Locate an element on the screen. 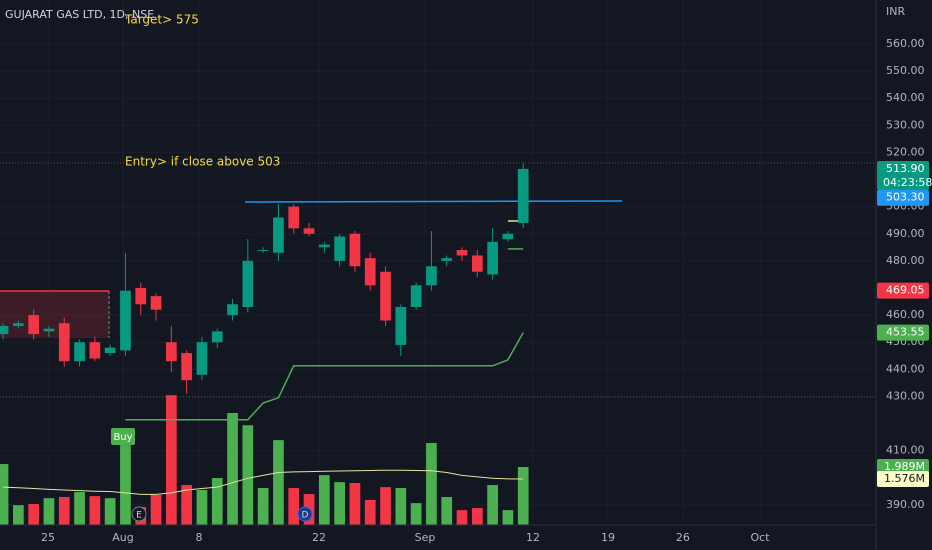  indicator-line is located at coordinates (324, 376).